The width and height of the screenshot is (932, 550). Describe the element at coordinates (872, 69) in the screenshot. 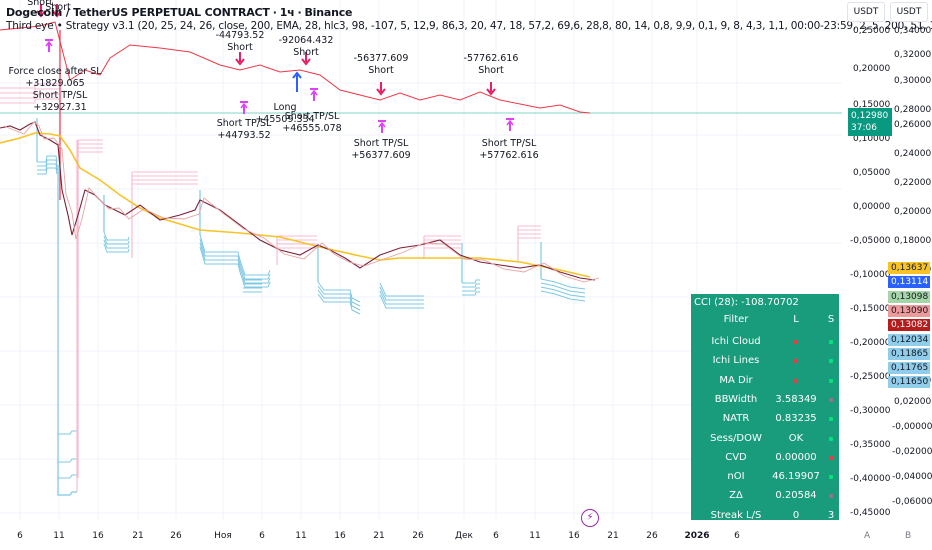

I see `axis-a-label: 0,20000` at that location.